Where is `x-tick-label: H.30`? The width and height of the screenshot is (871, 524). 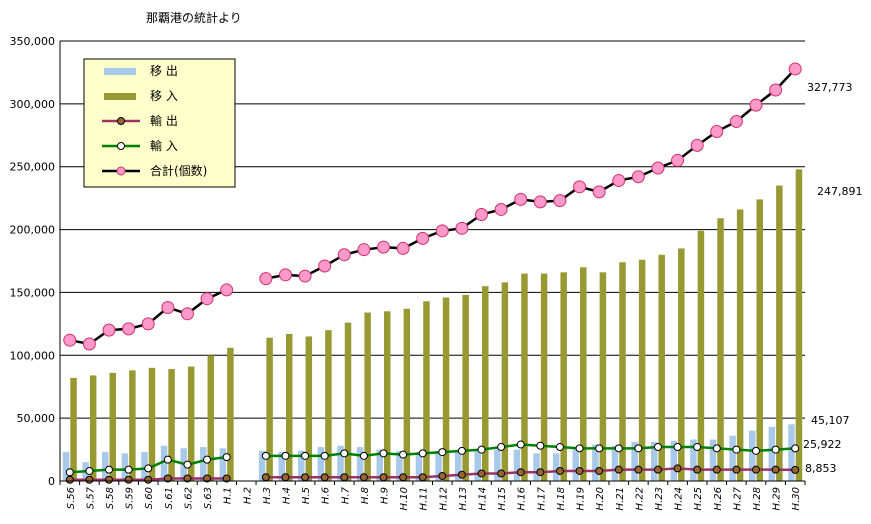 x-tick-label: H.30 is located at coordinates (796, 498).